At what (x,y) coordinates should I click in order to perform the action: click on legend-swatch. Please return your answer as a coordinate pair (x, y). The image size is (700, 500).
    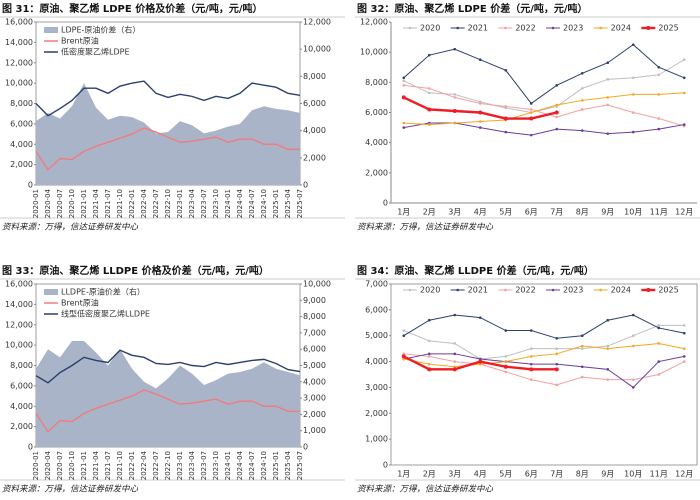
    Looking at the image, I should click on (51, 292).